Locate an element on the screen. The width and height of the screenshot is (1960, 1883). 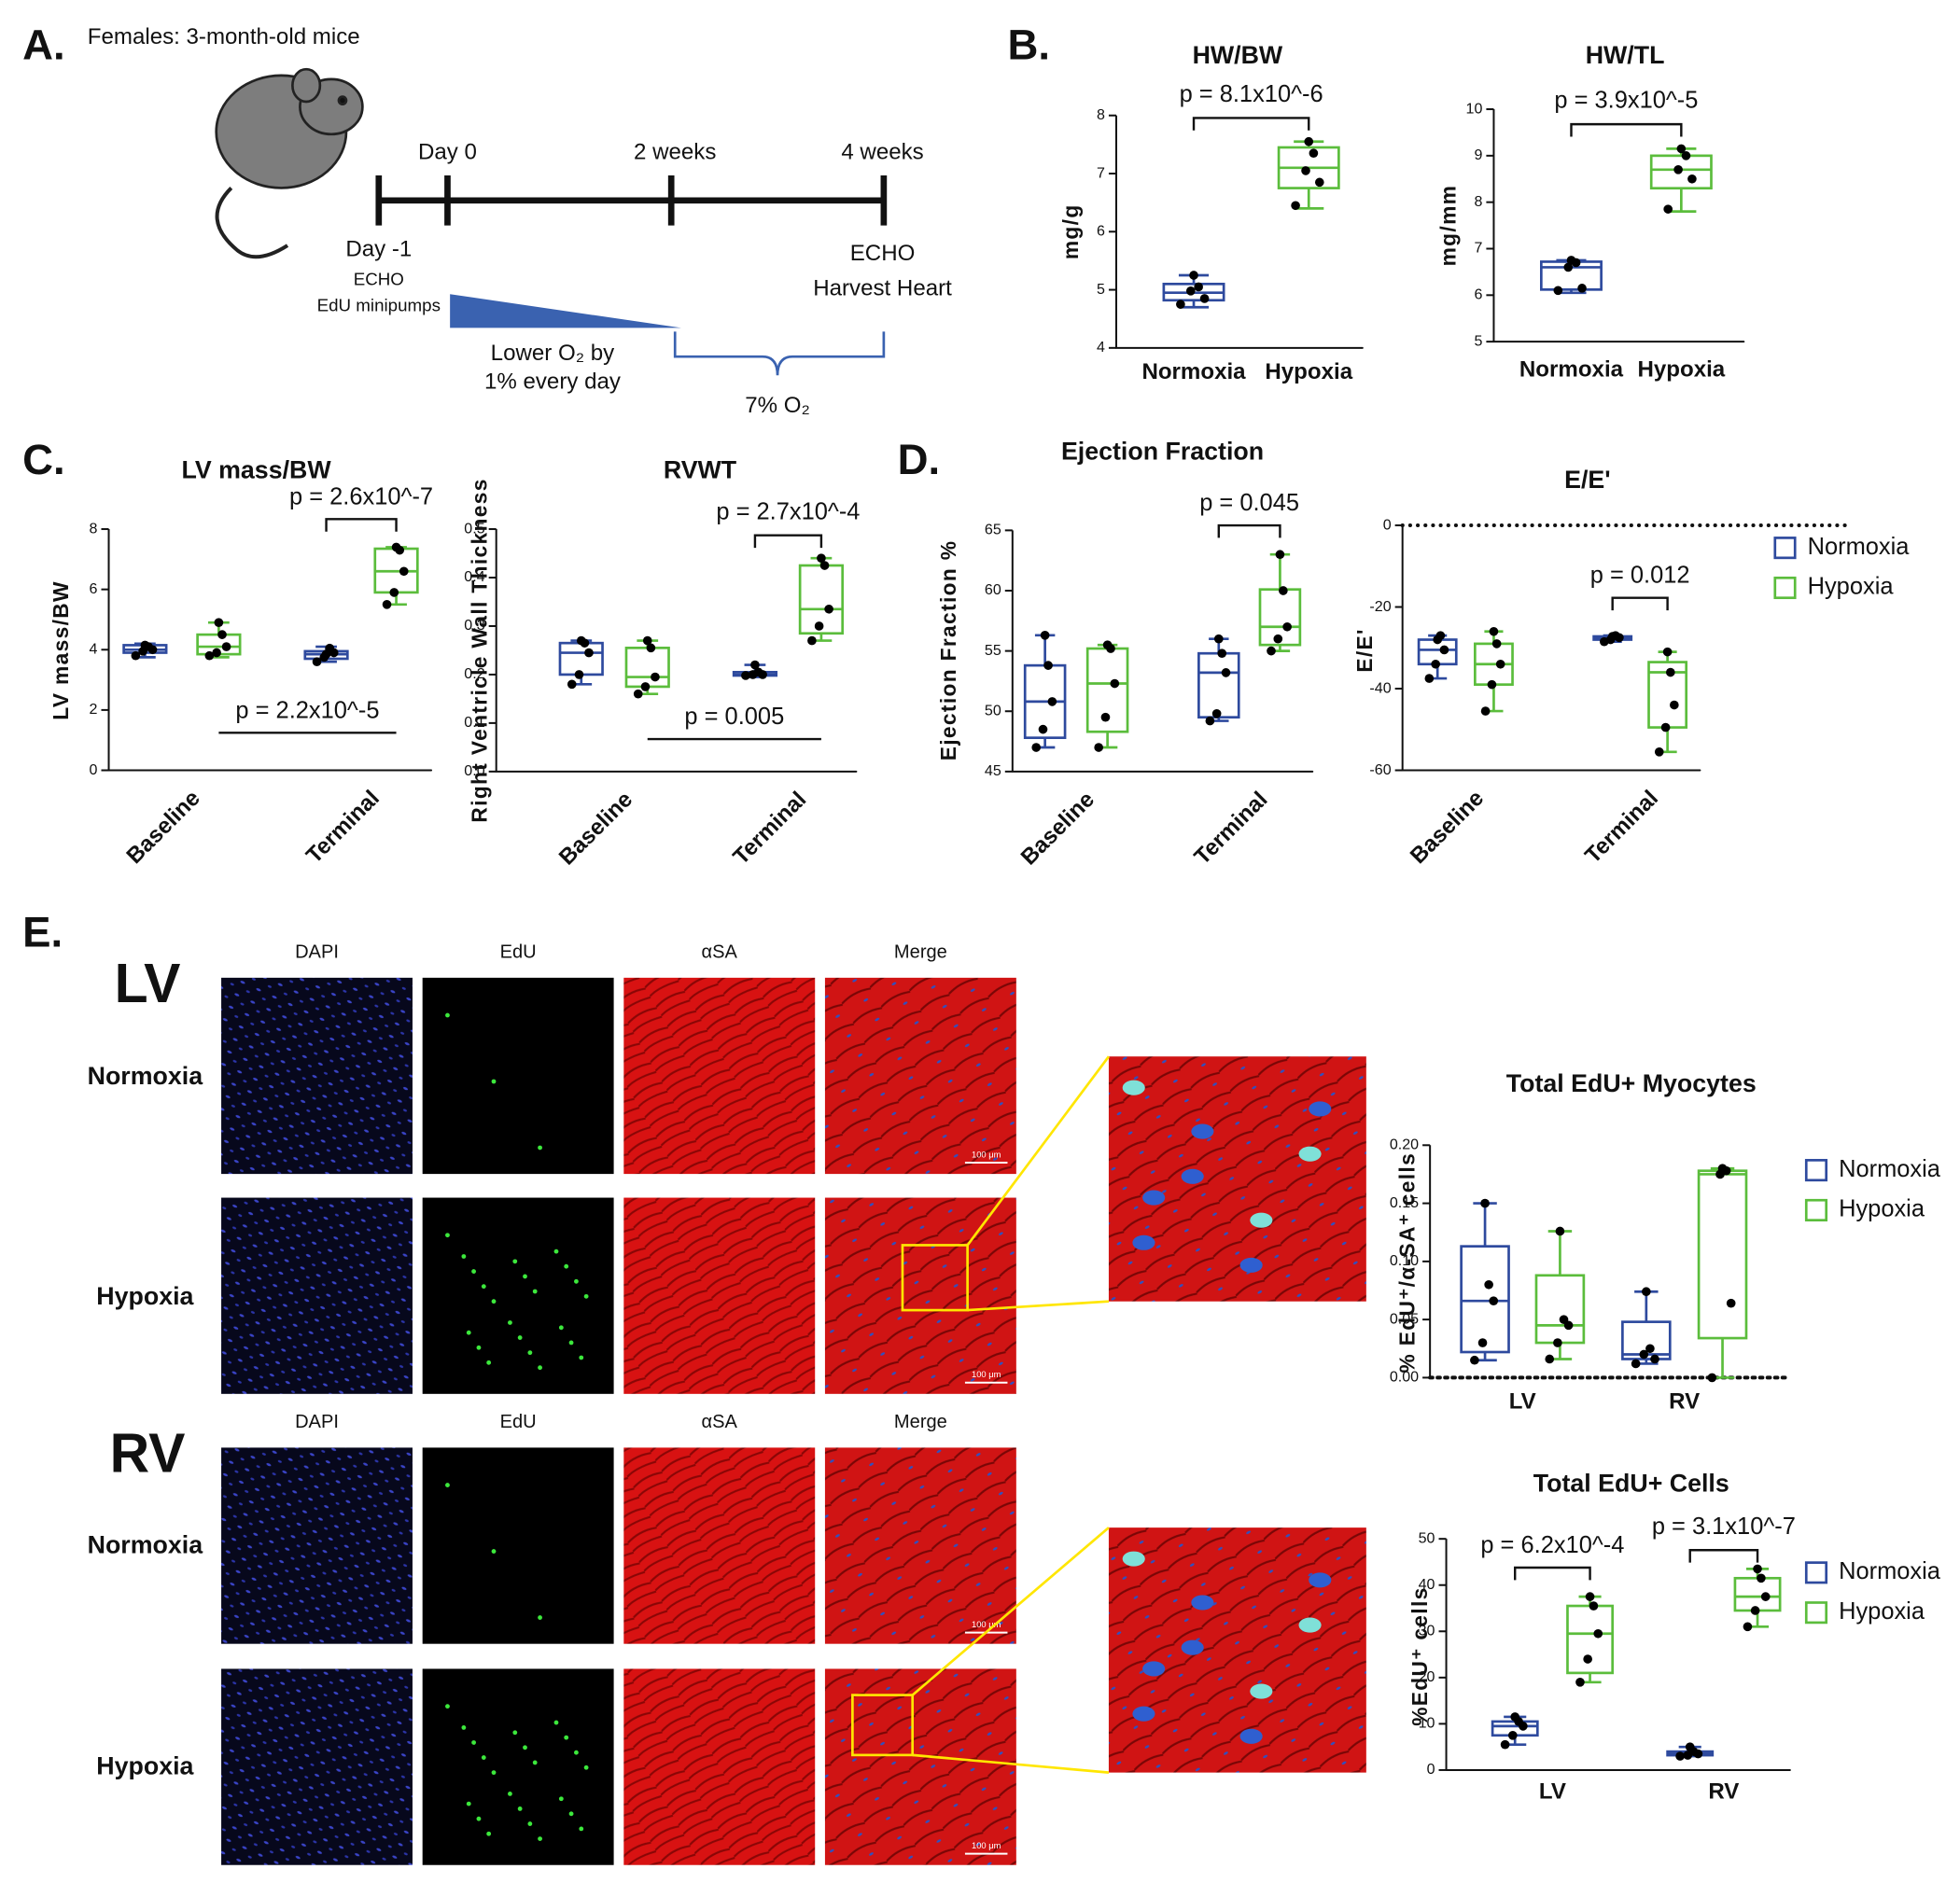
y-tick-label: 9 is located at coordinates (1478, 154).